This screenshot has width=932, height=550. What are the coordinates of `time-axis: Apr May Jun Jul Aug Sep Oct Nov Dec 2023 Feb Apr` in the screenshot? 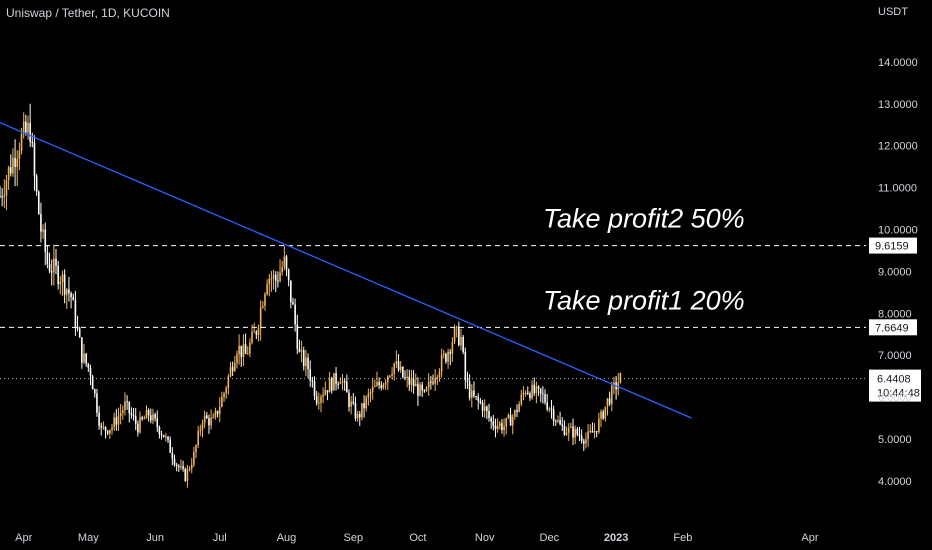 It's located at (417, 538).